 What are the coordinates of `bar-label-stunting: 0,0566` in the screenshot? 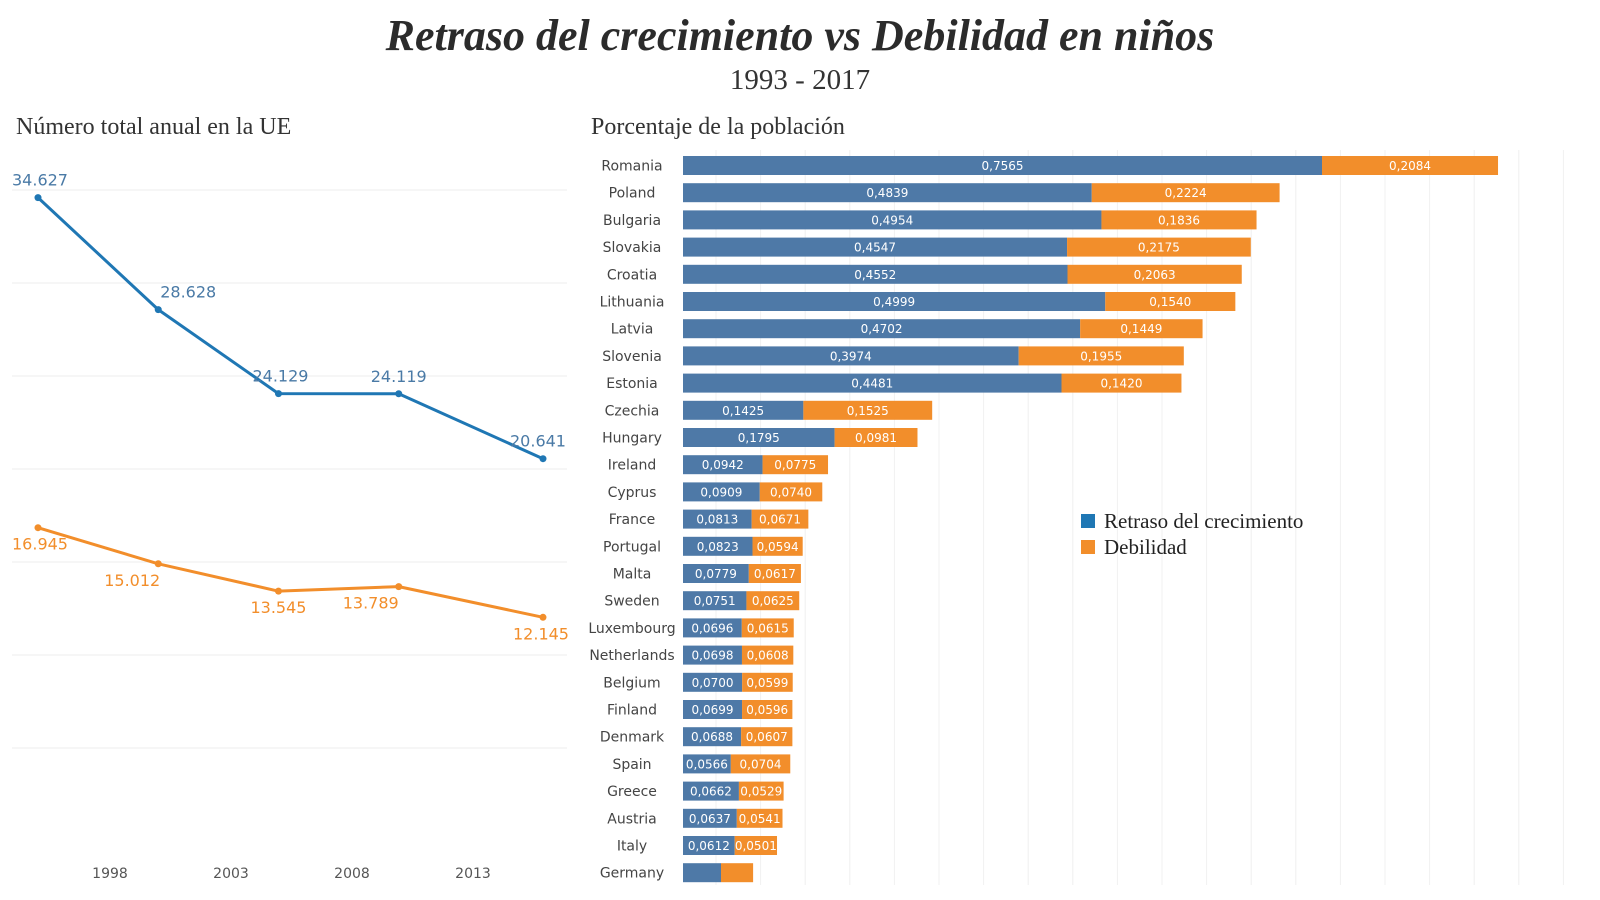 It's located at (707, 764).